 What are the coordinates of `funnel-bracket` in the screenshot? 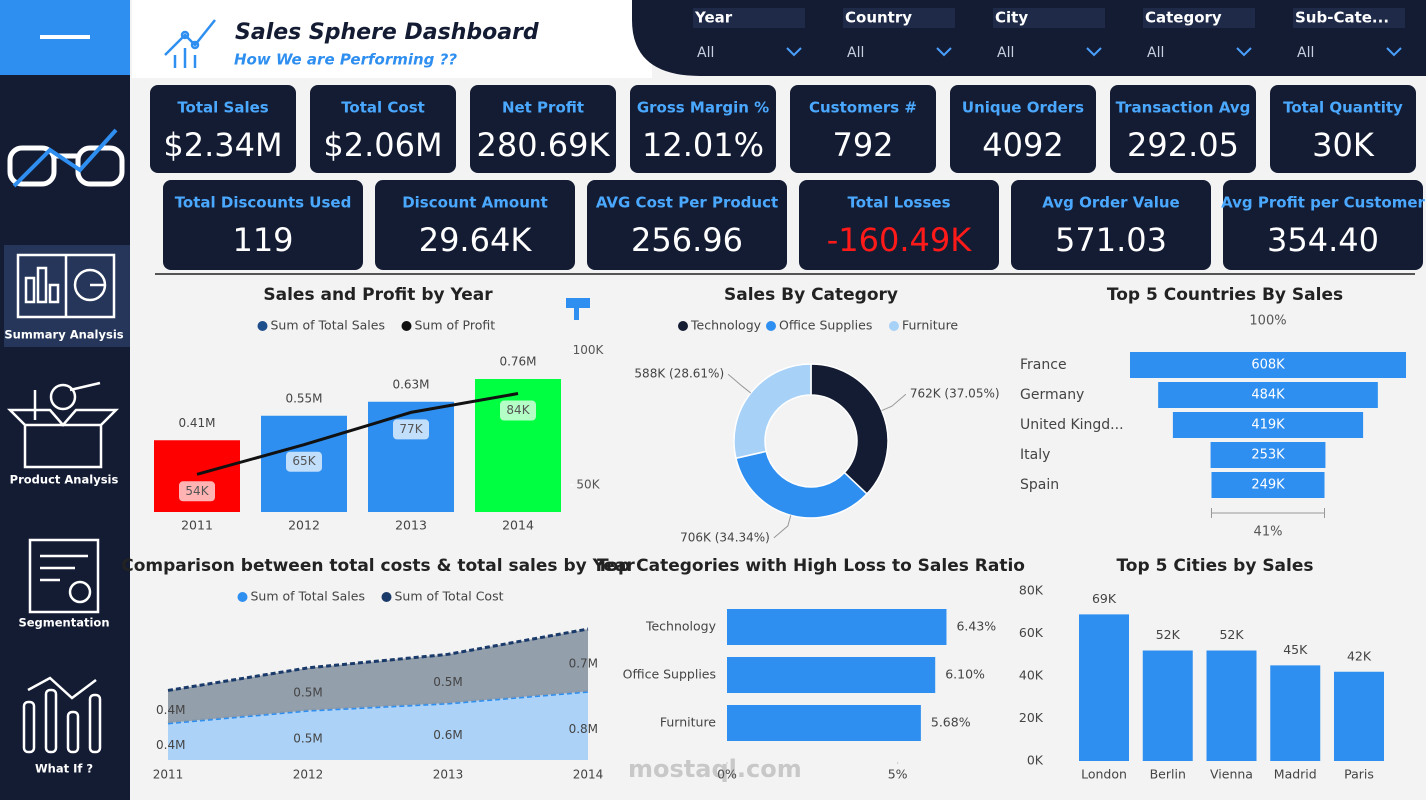 It's located at (1268, 513).